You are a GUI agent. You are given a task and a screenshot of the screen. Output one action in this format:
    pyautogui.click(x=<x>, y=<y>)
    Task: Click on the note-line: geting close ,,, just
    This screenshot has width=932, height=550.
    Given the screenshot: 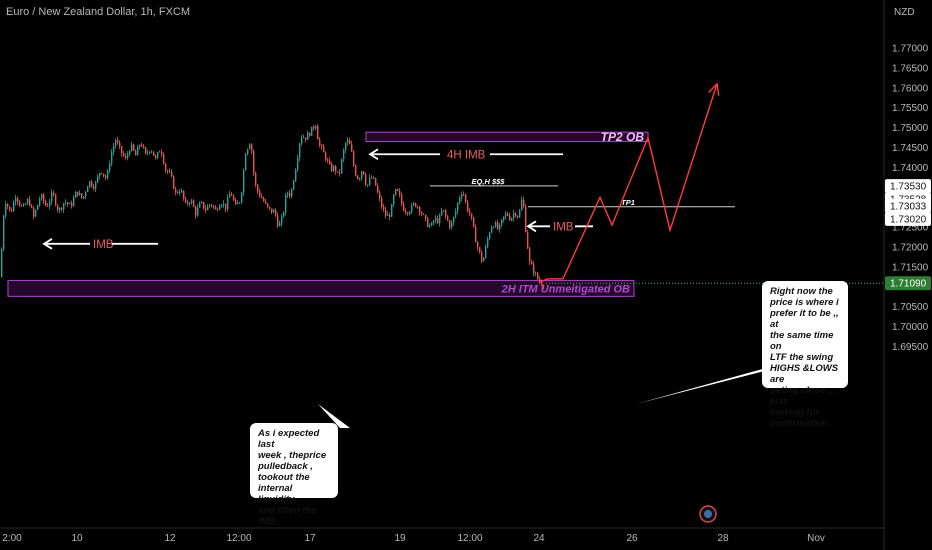 What is the action you would take?
    pyautogui.click(x=803, y=396)
    